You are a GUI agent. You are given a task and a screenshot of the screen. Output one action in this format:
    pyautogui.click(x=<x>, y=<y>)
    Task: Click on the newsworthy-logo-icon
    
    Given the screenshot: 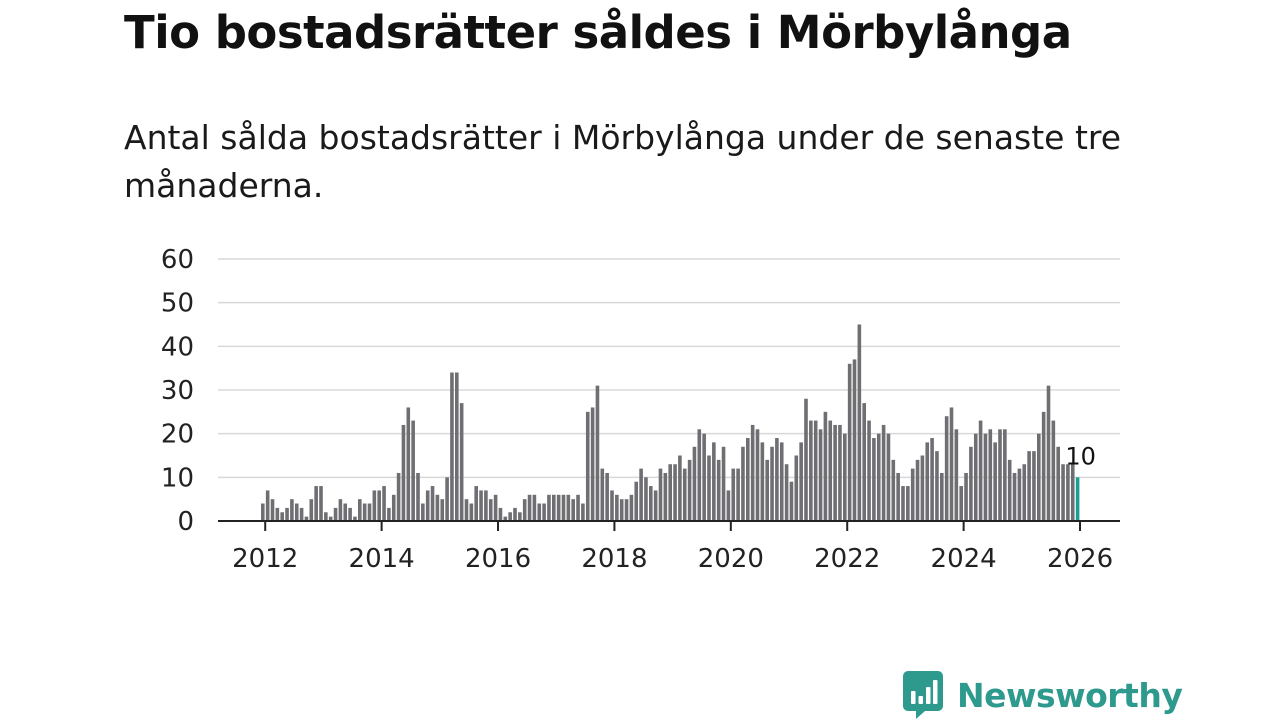 What is the action you would take?
    pyautogui.click(x=923, y=695)
    